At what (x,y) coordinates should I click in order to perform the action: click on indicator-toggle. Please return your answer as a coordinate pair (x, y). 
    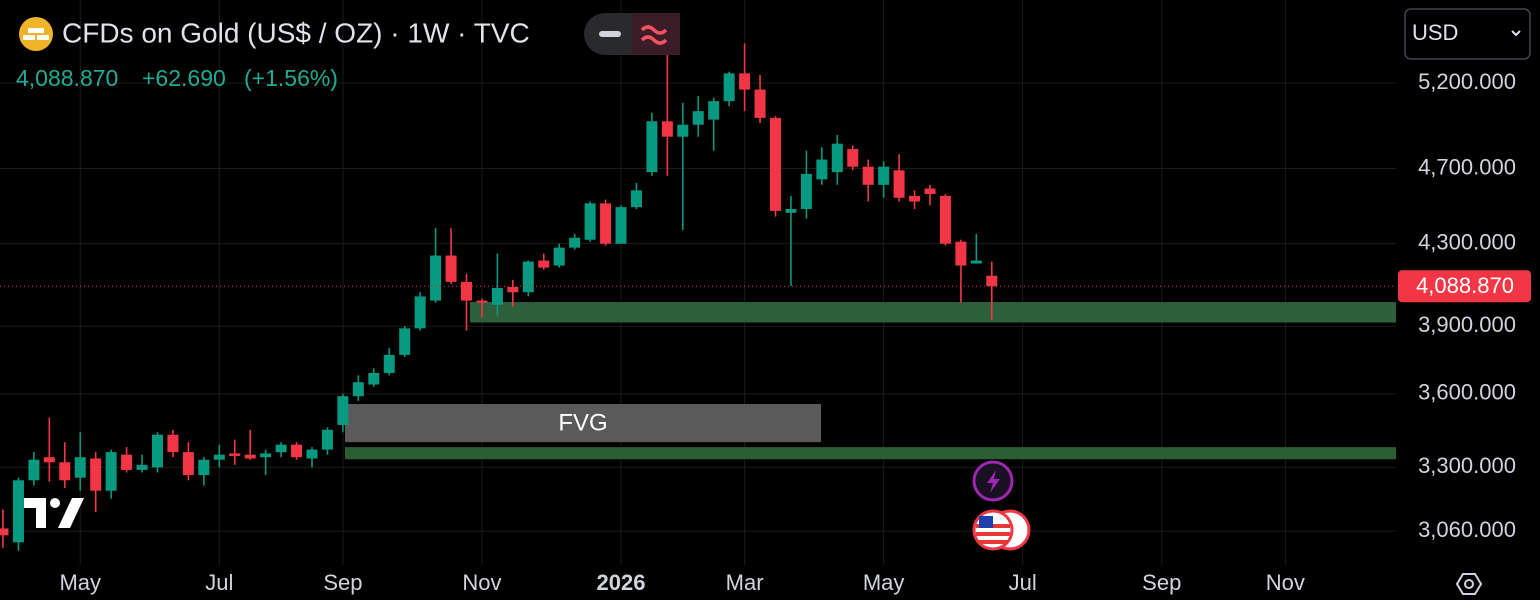
    Looking at the image, I should click on (632, 34).